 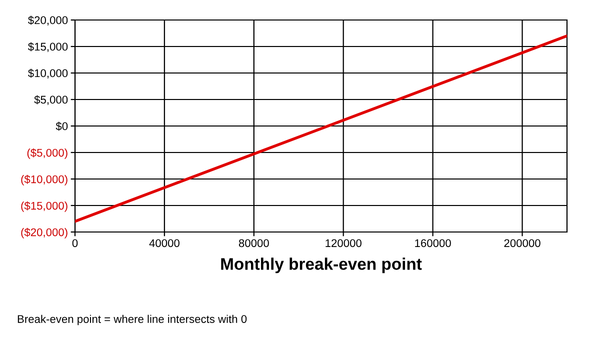 I want to click on y-tick-label: ($5,000), so click(x=47, y=153).